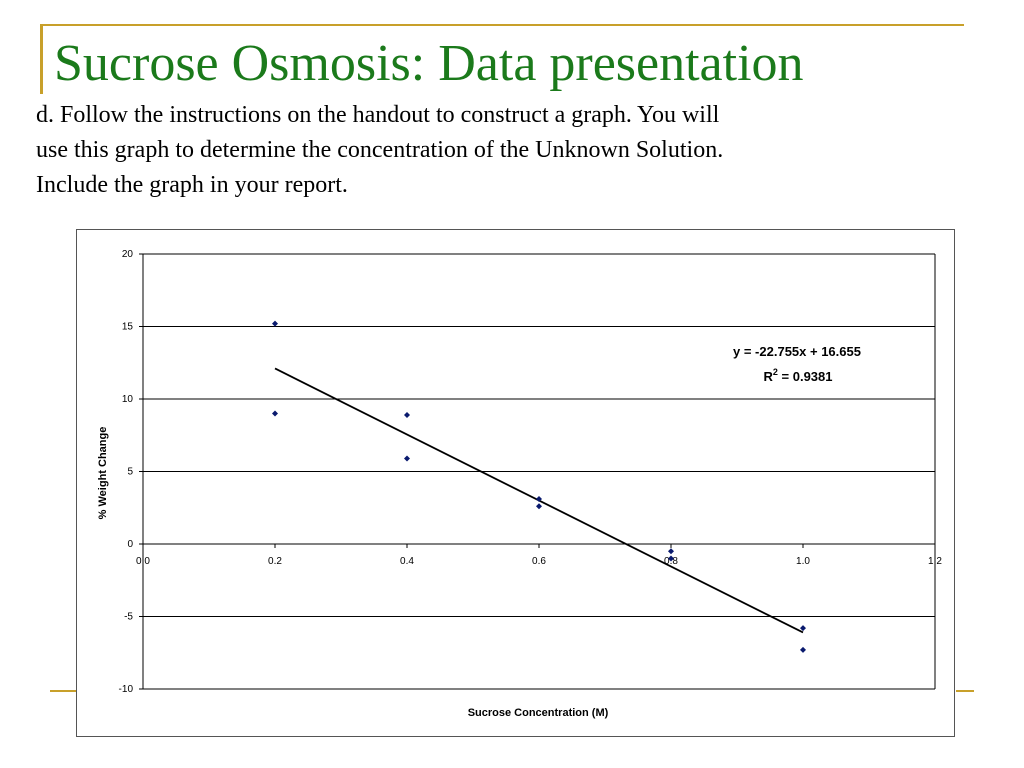 Image resolution: width=1024 pixels, height=768 pixels. What do you see at coordinates (539, 561) in the screenshot?
I see `x-tick-label: 0.6` at bounding box center [539, 561].